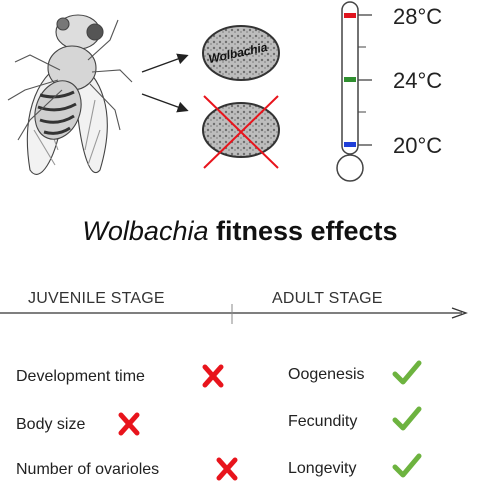 The image size is (480, 488). I want to click on temp-label-28: 28°C, so click(418, 16).